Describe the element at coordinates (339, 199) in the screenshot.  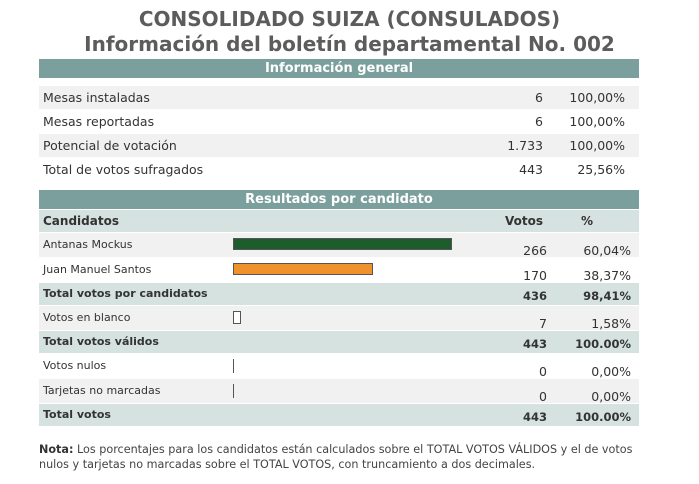
I see `results-header: Resultados por candidato` at that location.